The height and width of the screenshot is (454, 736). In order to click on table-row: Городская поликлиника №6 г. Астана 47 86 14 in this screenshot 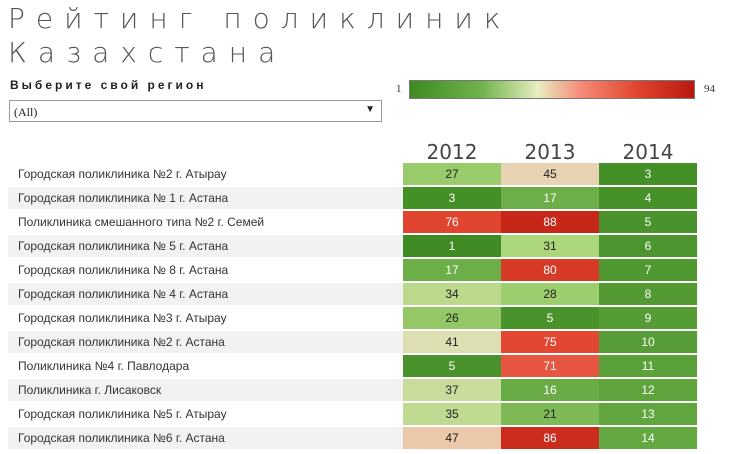, I will do `click(368, 438)`.